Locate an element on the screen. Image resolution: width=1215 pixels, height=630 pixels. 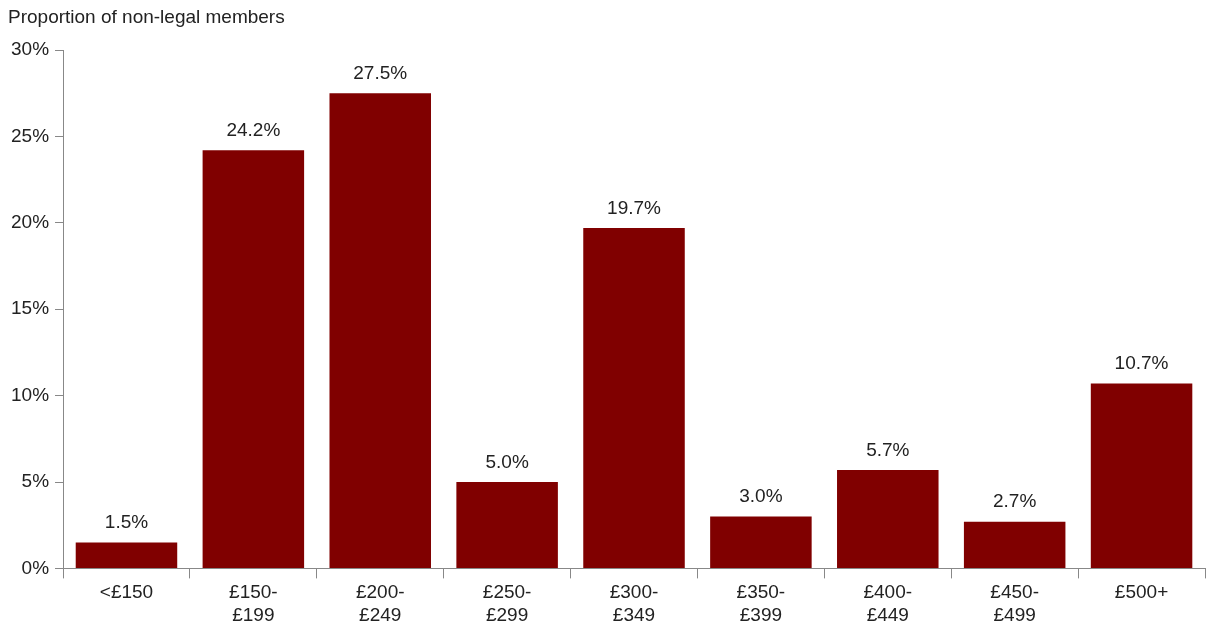
data-label: 3.0% is located at coordinates (761, 496).